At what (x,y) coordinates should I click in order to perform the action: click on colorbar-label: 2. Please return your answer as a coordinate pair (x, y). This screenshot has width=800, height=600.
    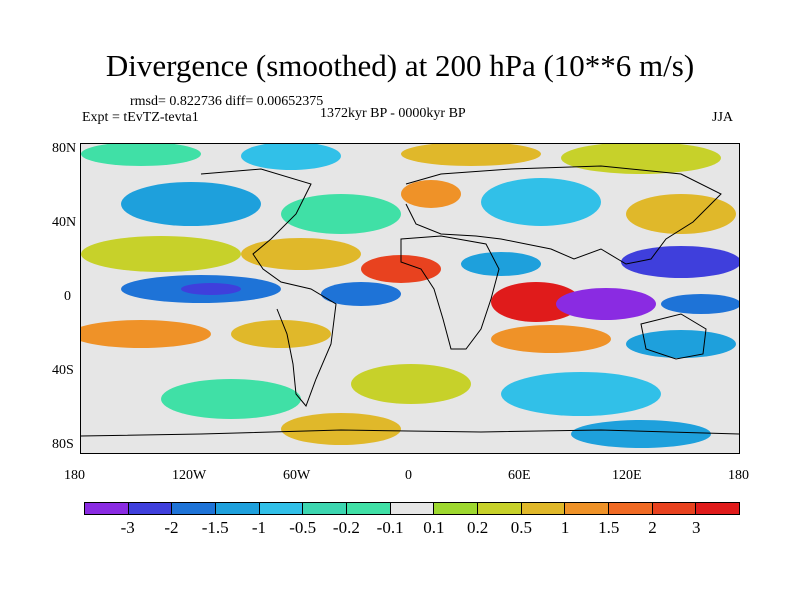
    Looking at the image, I should click on (652, 527).